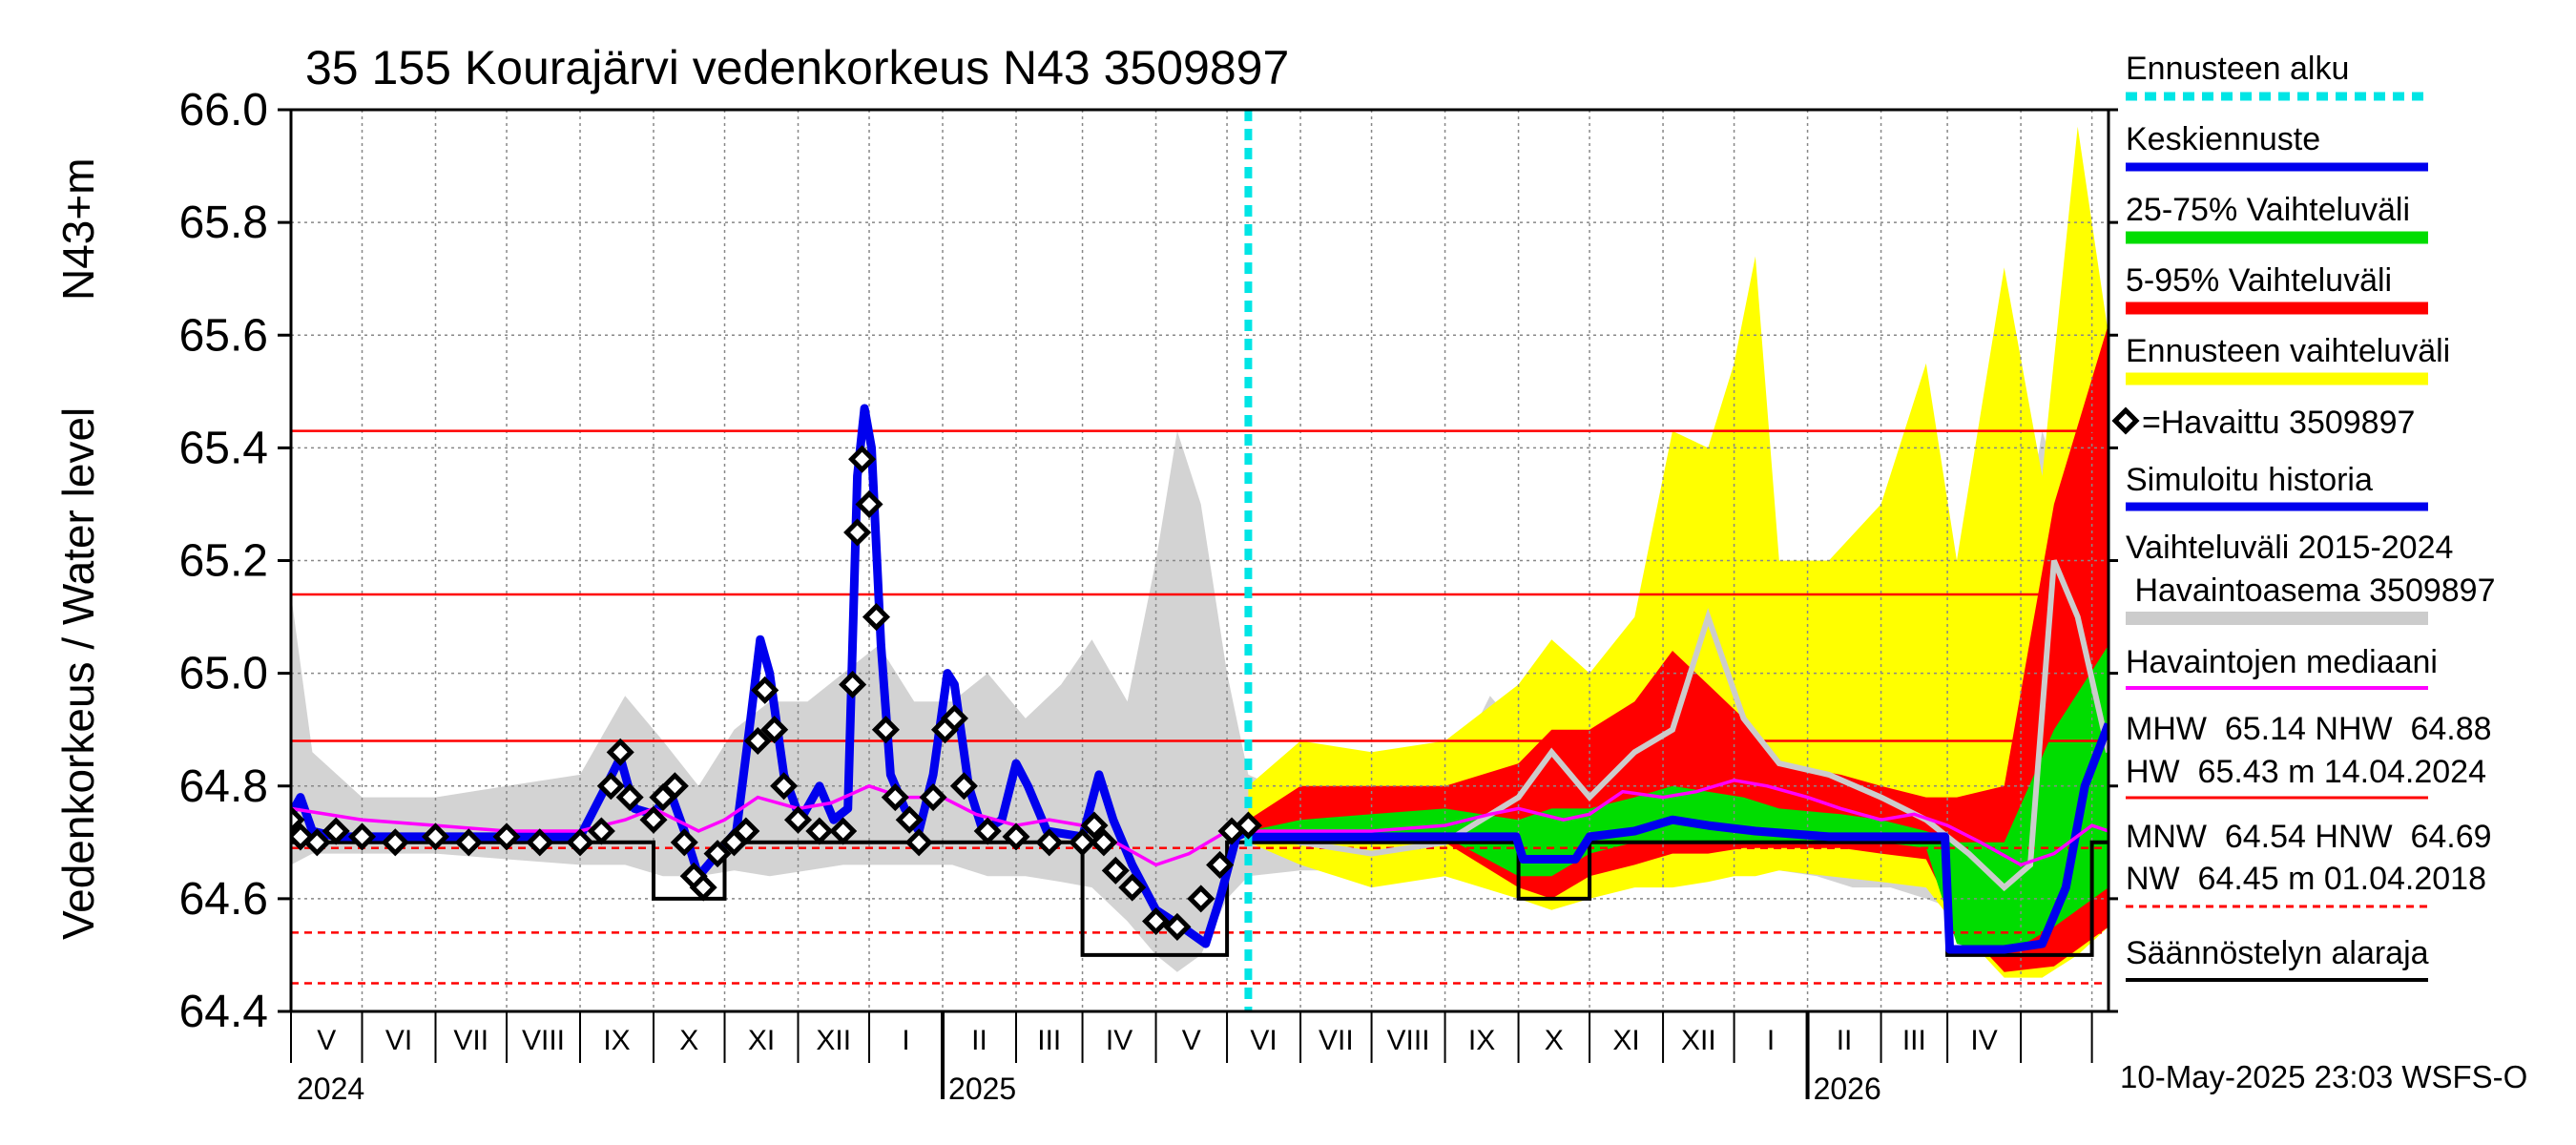  What do you see at coordinates (982, 1089) in the screenshot?
I see `x-year-label: 2025` at bounding box center [982, 1089].